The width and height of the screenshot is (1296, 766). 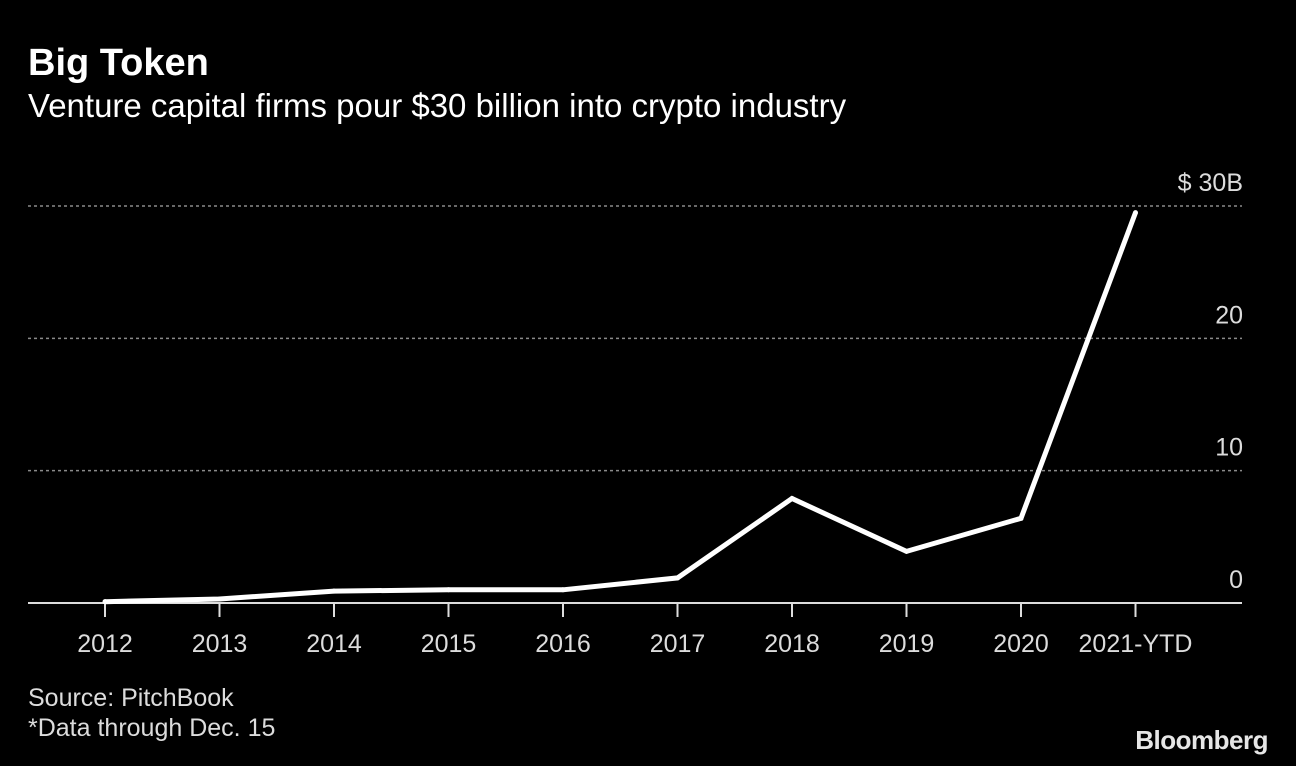 I want to click on x-tick-label: 2013, so click(x=220, y=644).